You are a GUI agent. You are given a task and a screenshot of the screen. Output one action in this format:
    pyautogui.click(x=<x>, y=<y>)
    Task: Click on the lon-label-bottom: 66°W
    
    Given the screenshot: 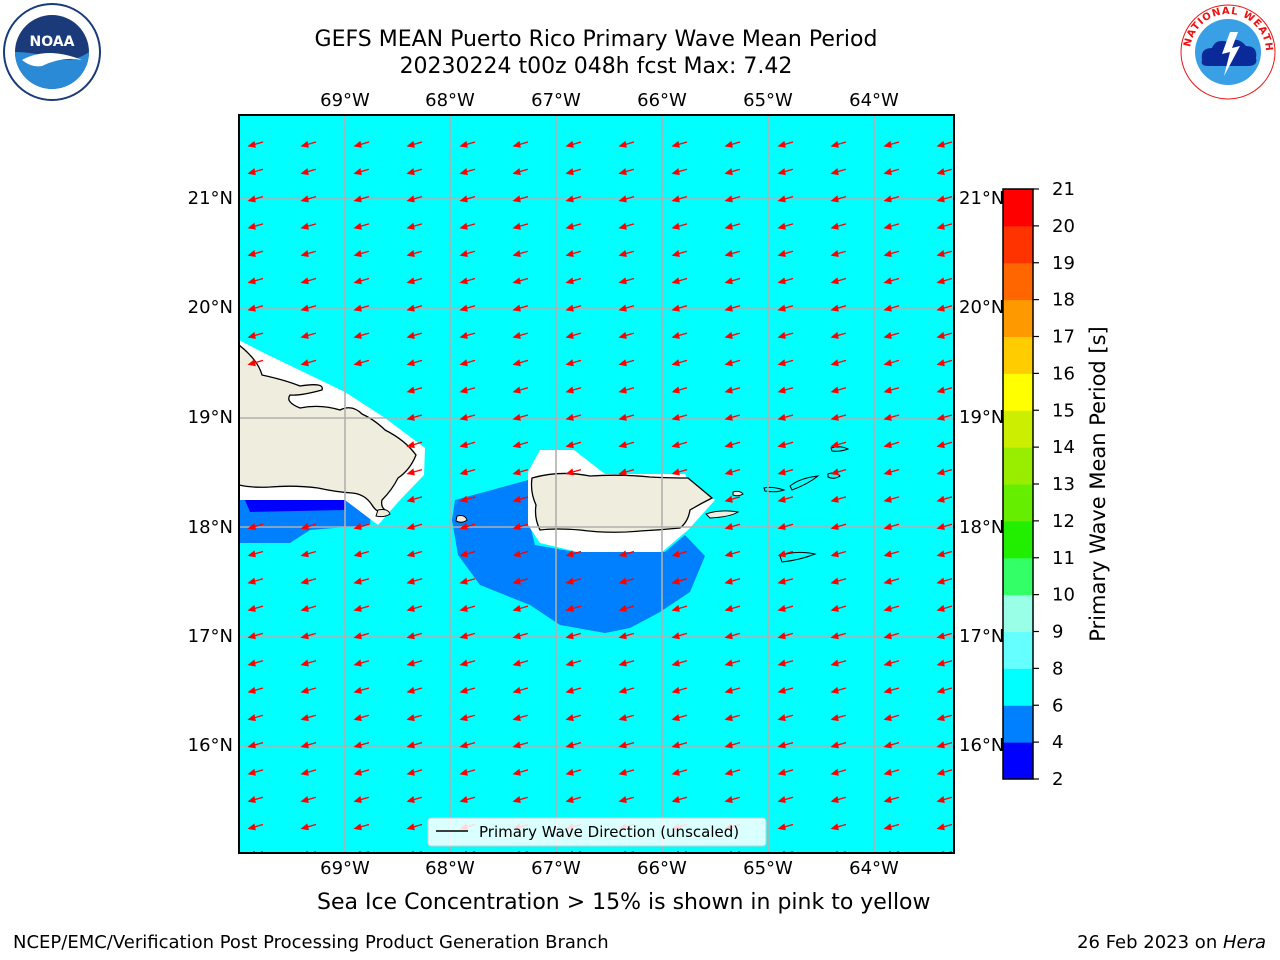 What is the action you would take?
    pyautogui.click(x=662, y=868)
    